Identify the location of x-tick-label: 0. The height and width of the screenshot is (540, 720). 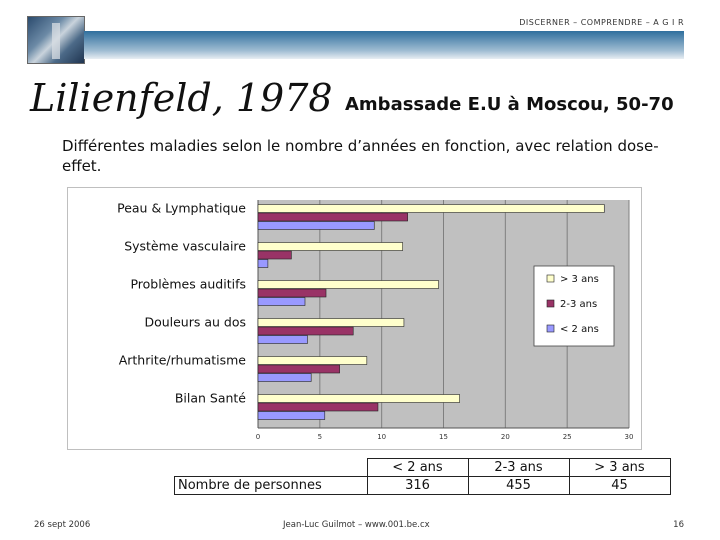
(258, 437).